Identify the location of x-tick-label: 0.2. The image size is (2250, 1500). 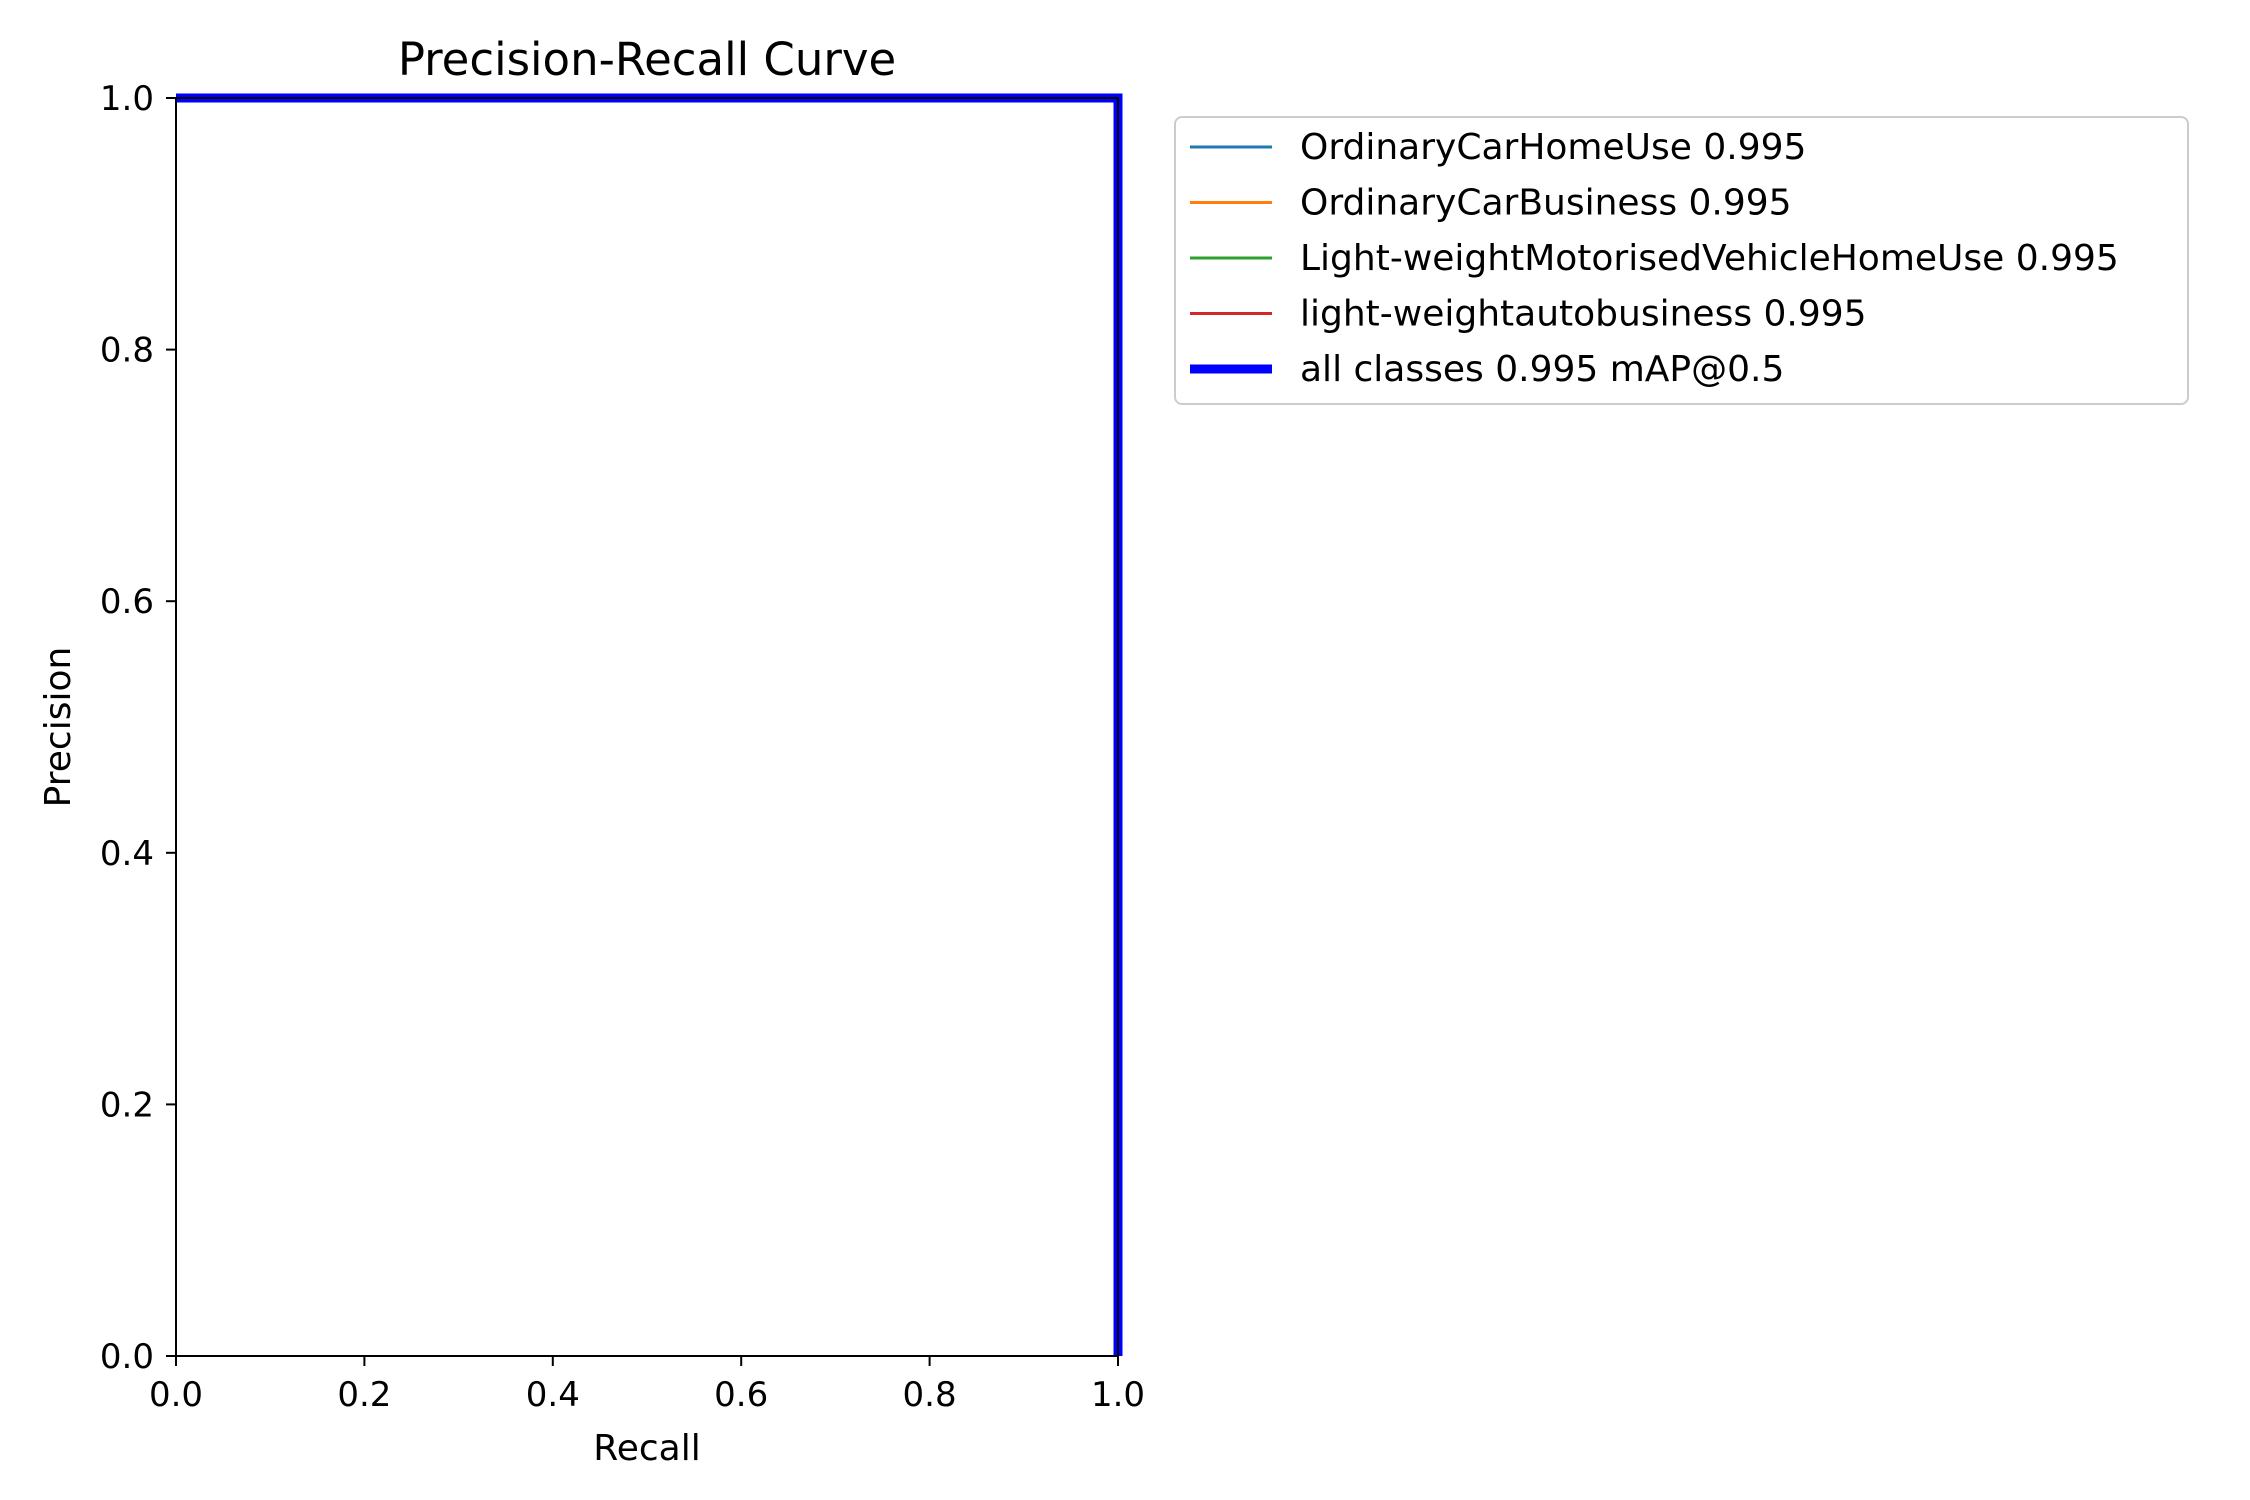
(364, 1395).